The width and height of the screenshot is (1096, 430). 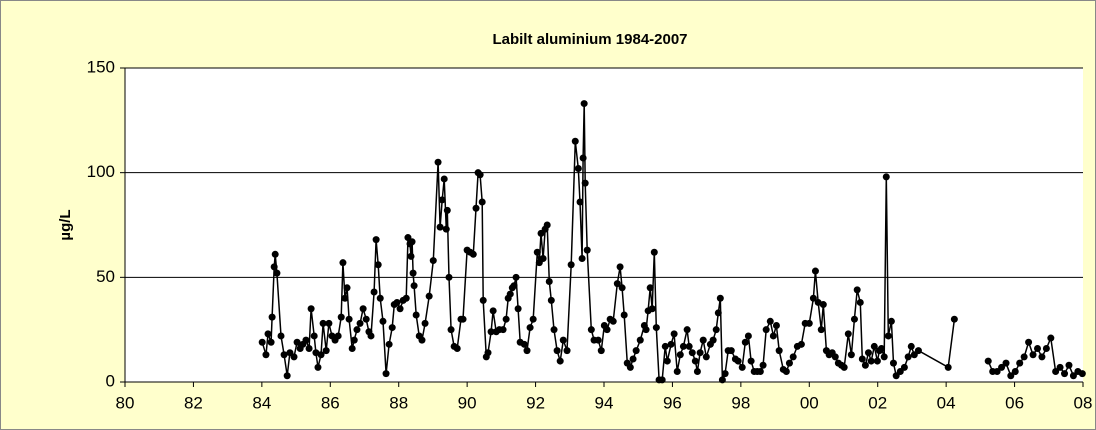 I want to click on x-tick-label: 06, so click(x=1014, y=402).